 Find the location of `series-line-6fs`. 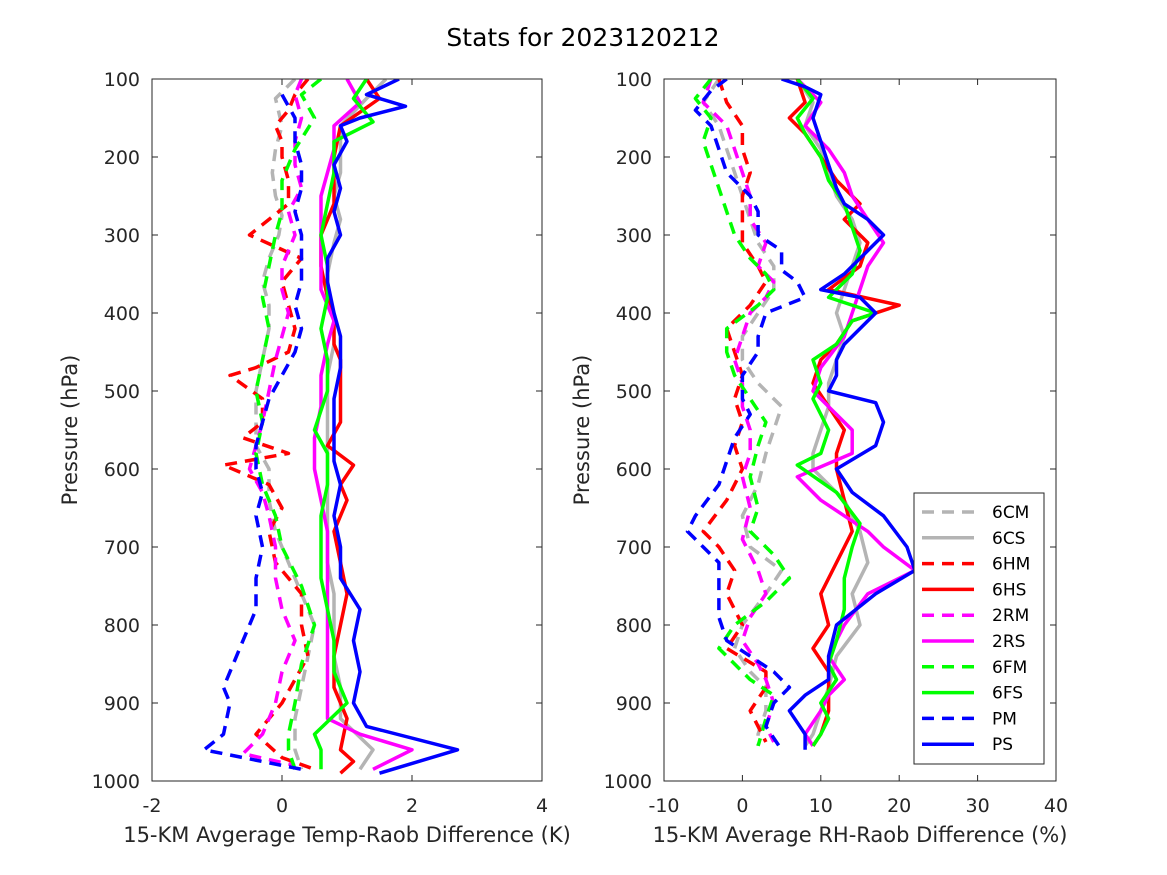

series-line-6fs is located at coordinates (343, 424).